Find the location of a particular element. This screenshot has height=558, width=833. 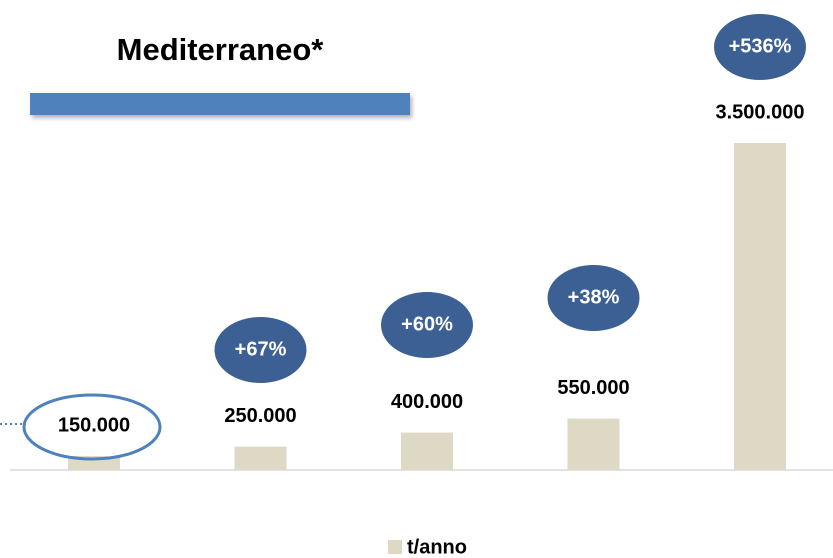

data-label: 250.000 is located at coordinates (260, 416).